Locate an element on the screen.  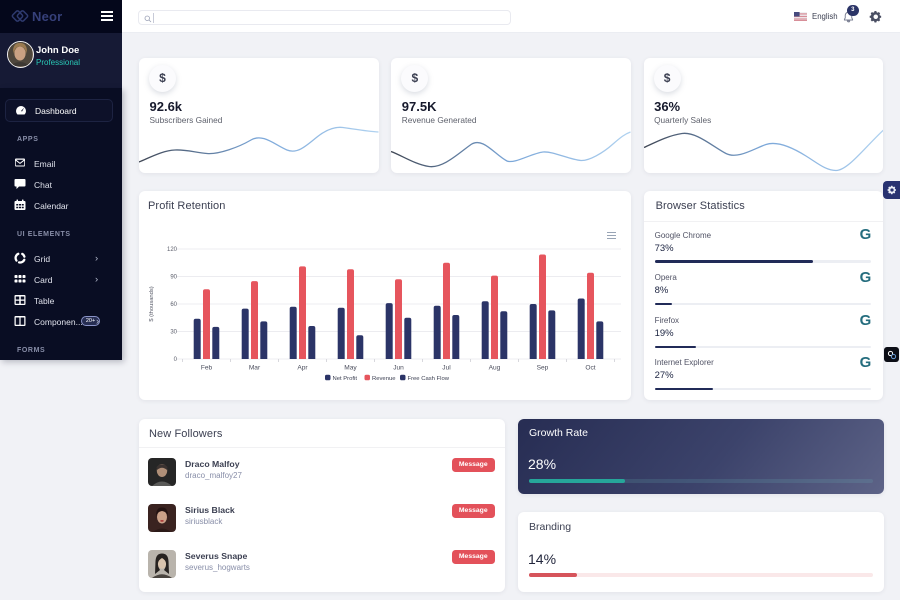
svg-text: Aug is located at coordinates (495, 367).